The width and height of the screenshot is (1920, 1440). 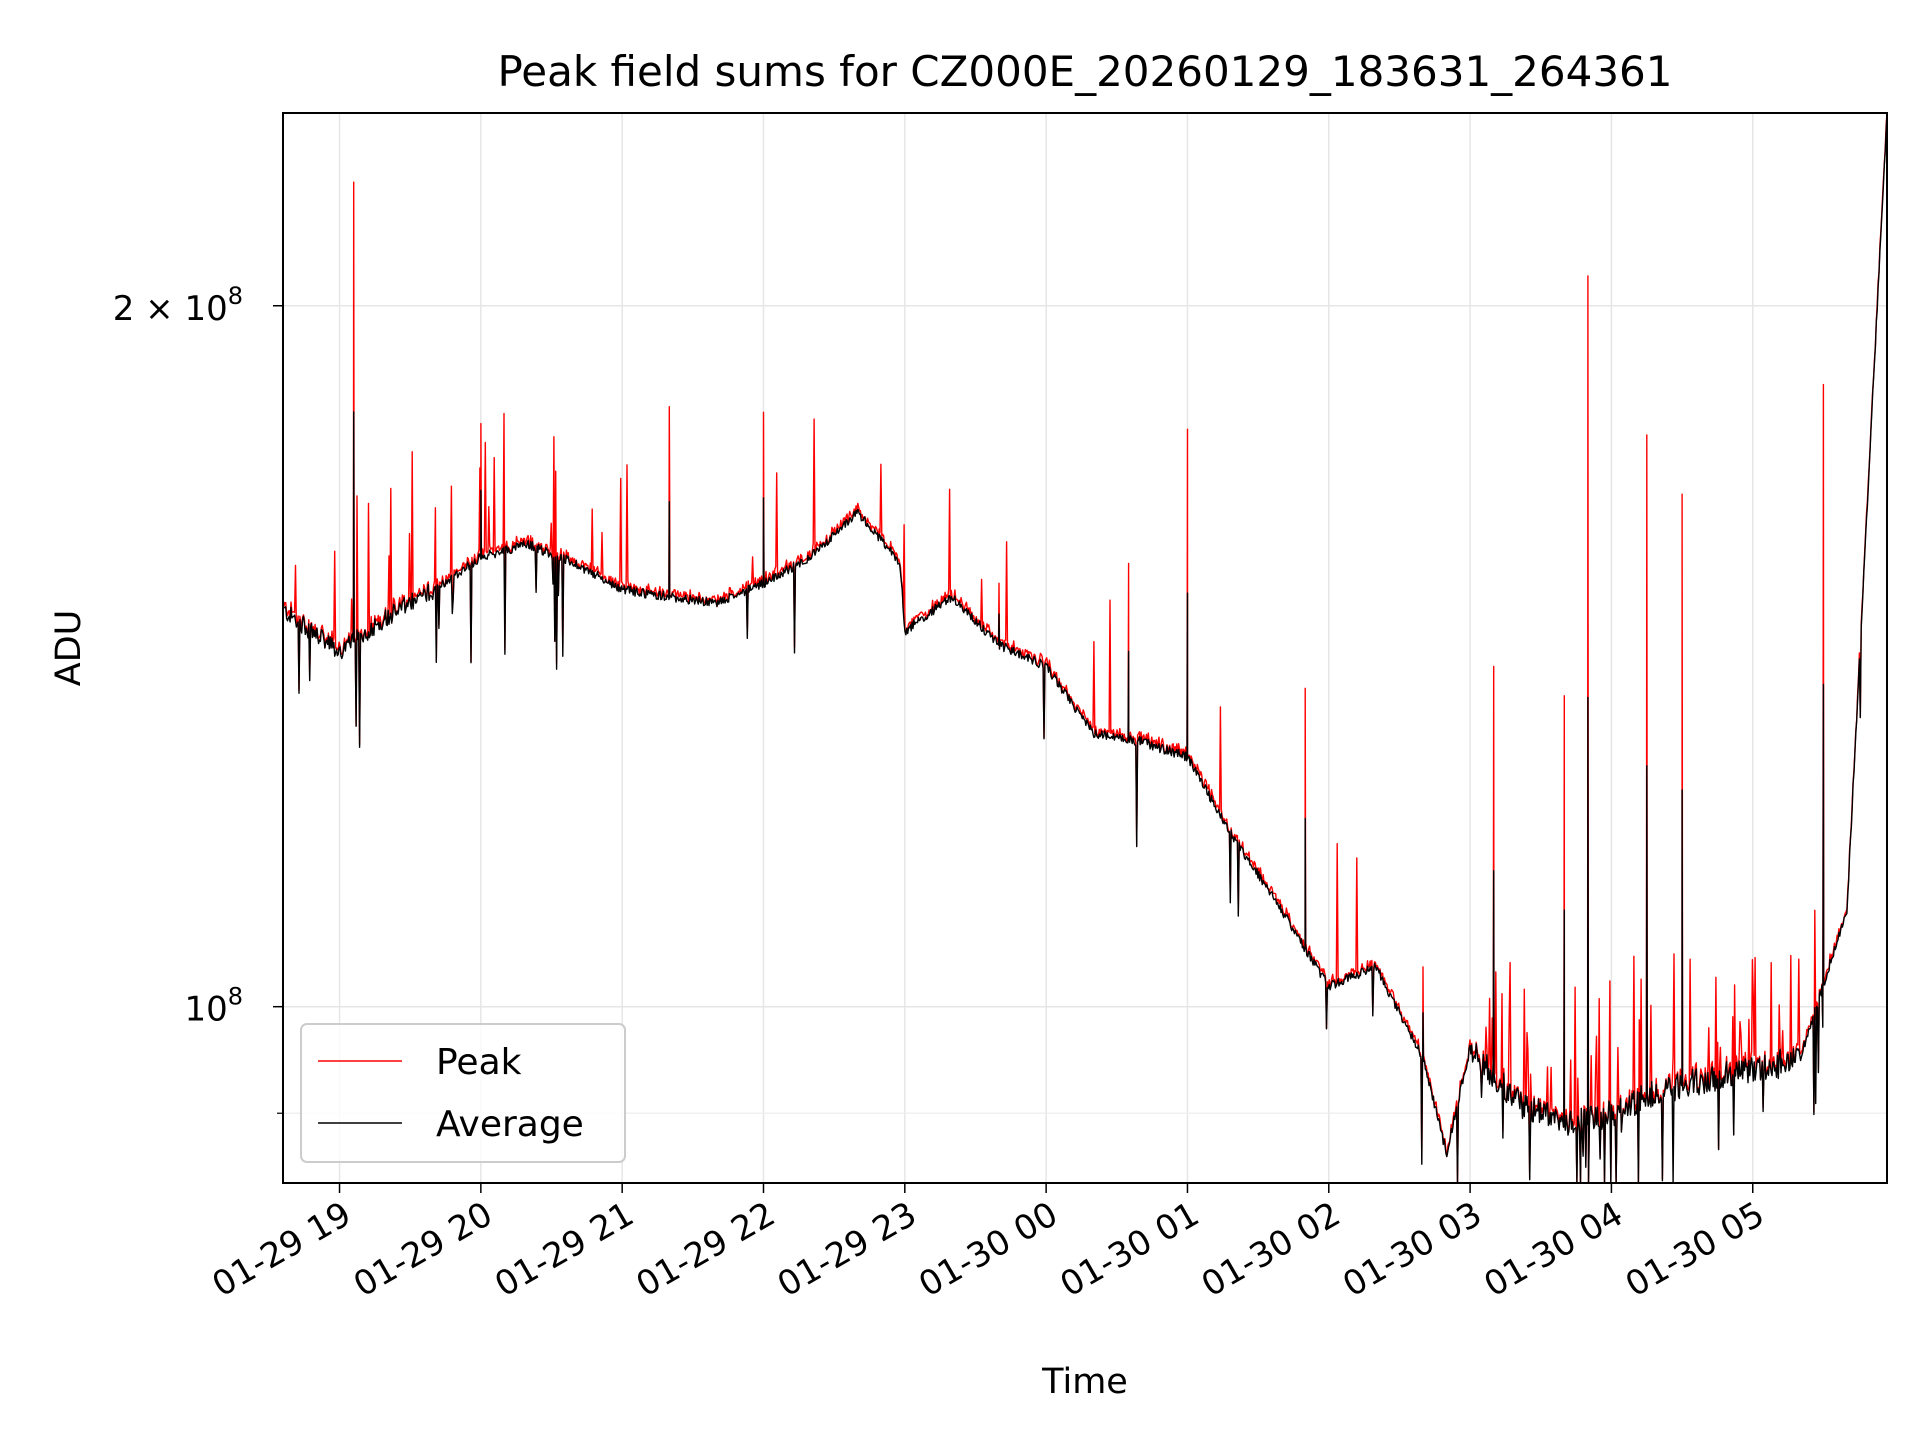 What do you see at coordinates (510, 1124) in the screenshot?
I see `legend-label-average: Average` at bounding box center [510, 1124].